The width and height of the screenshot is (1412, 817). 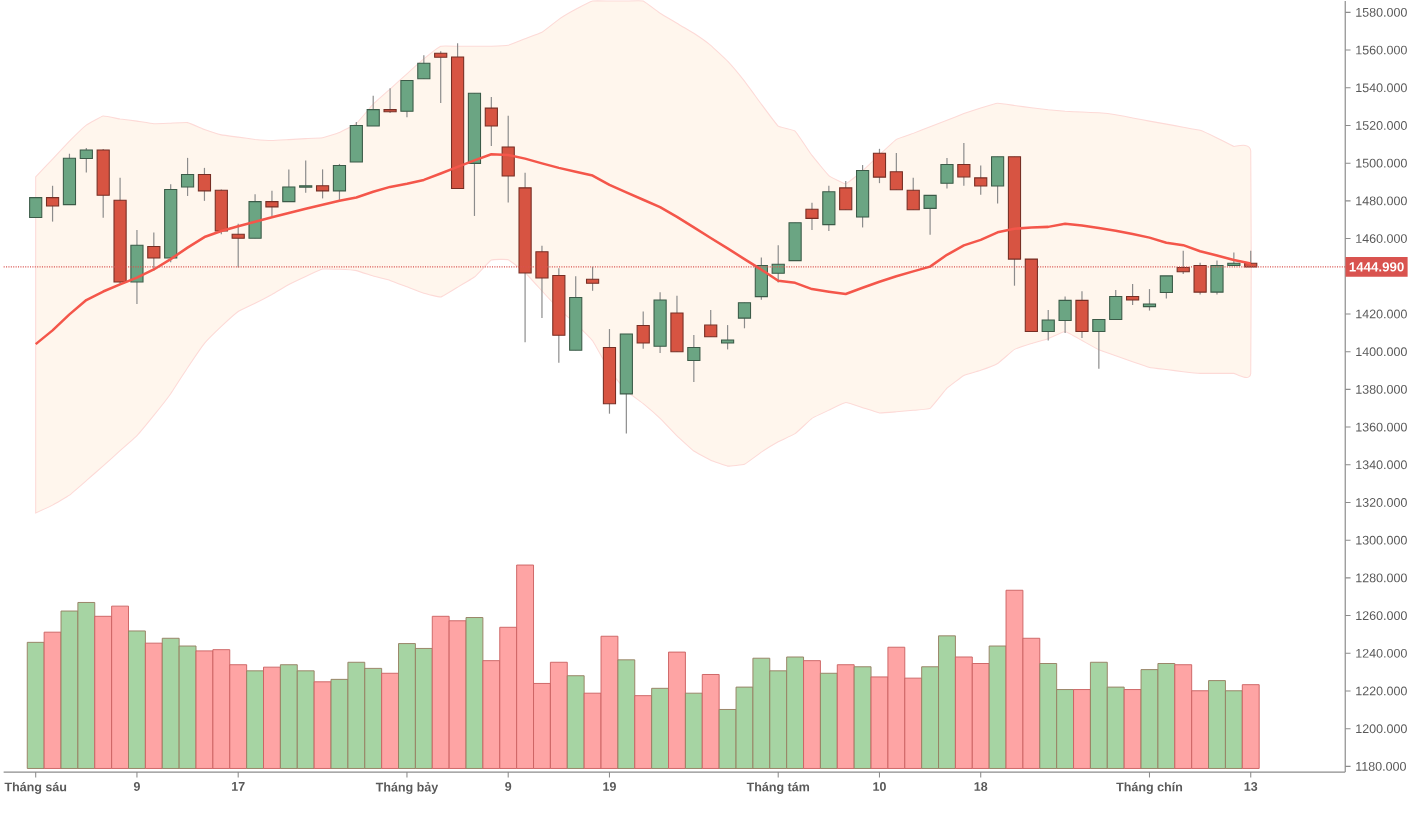 I want to click on y-tick-label: 1380.000, so click(x=1381, y=389).